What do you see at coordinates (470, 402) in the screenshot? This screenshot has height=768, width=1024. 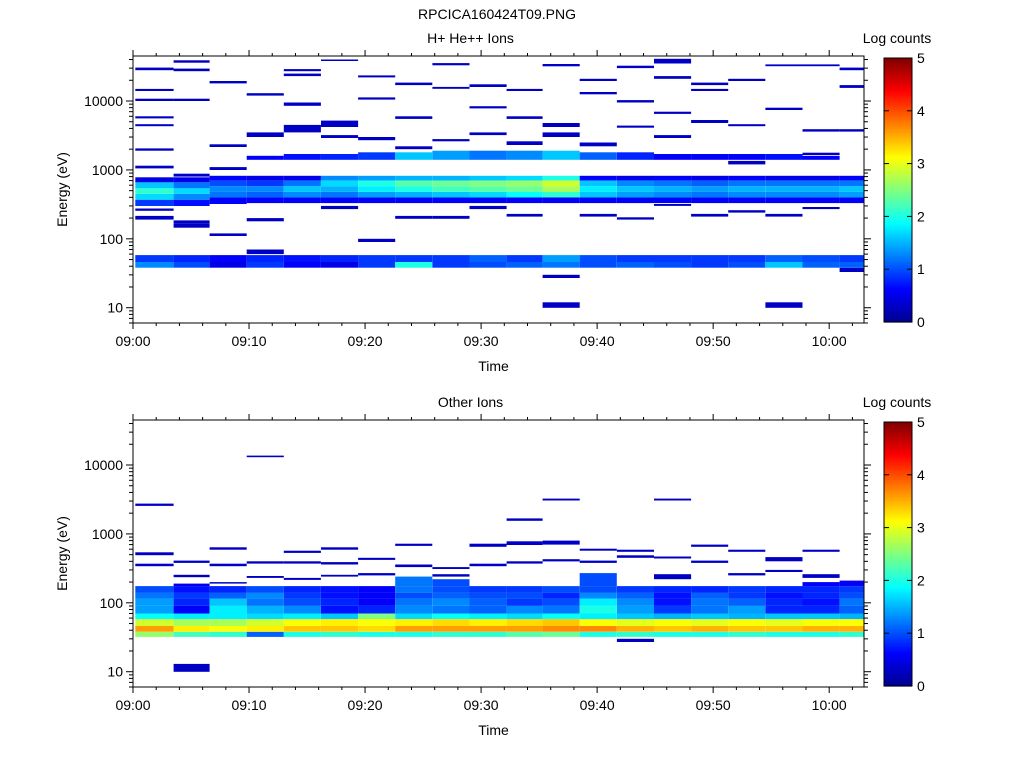 I see `panel-title: Other Ions` at bounding box center [470, 402].